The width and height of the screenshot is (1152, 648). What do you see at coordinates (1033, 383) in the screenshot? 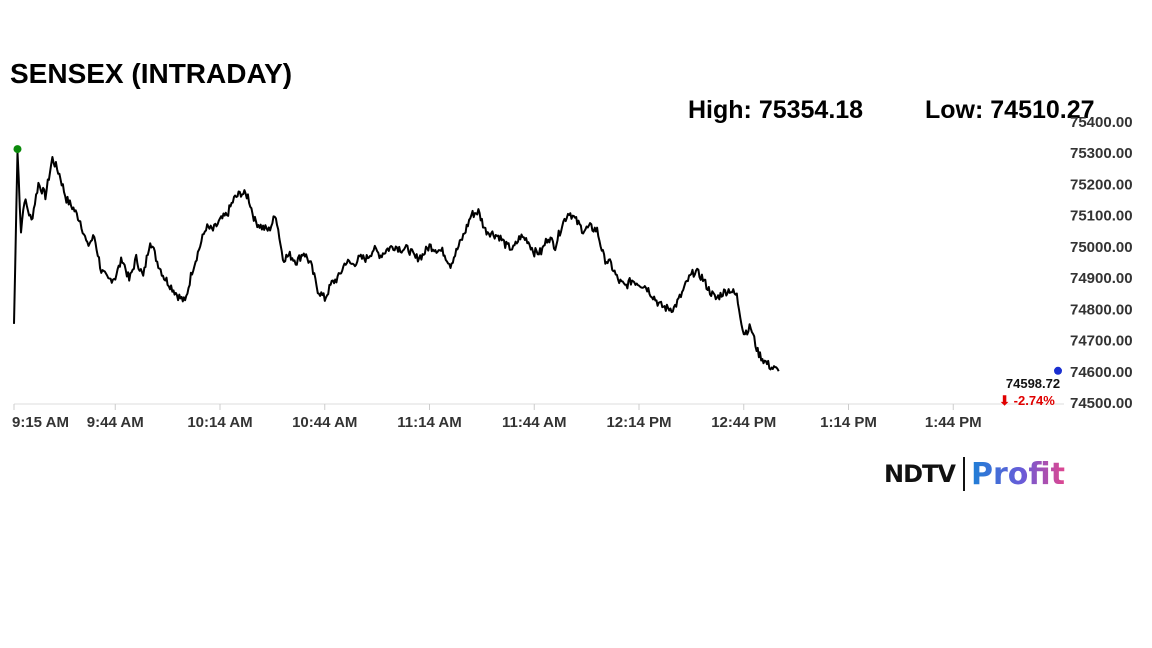
I see `last-value-label: 74598.72` at bounding box center [1033, 383].